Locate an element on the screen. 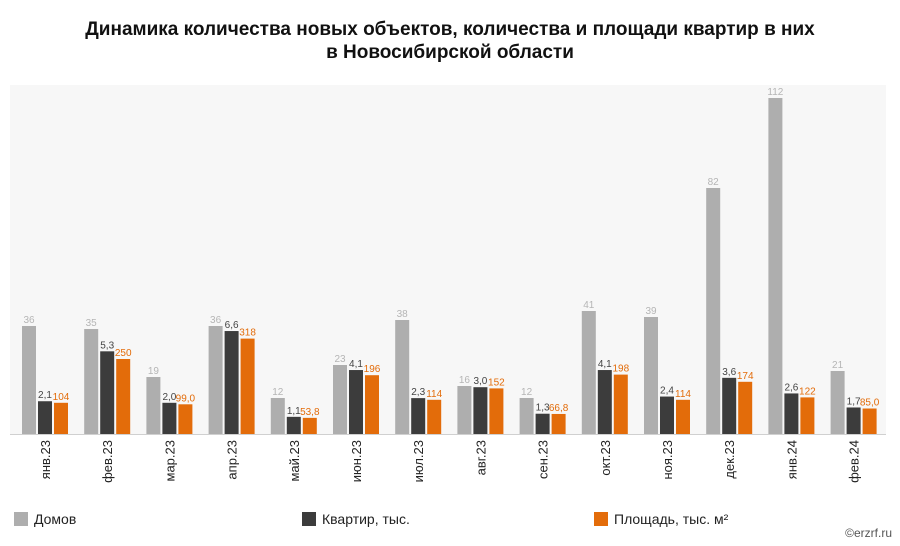 The height and width of the screenshot is (546, 900). x-tick-label: апр.23 is located at coordinates (232, 460).